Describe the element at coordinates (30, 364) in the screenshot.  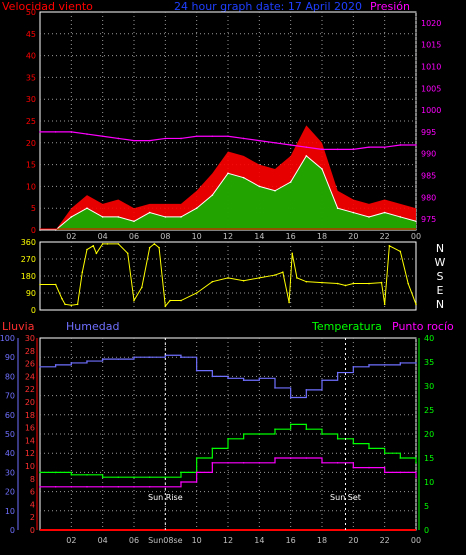
I see `rain-tick-label: 26` at that location.